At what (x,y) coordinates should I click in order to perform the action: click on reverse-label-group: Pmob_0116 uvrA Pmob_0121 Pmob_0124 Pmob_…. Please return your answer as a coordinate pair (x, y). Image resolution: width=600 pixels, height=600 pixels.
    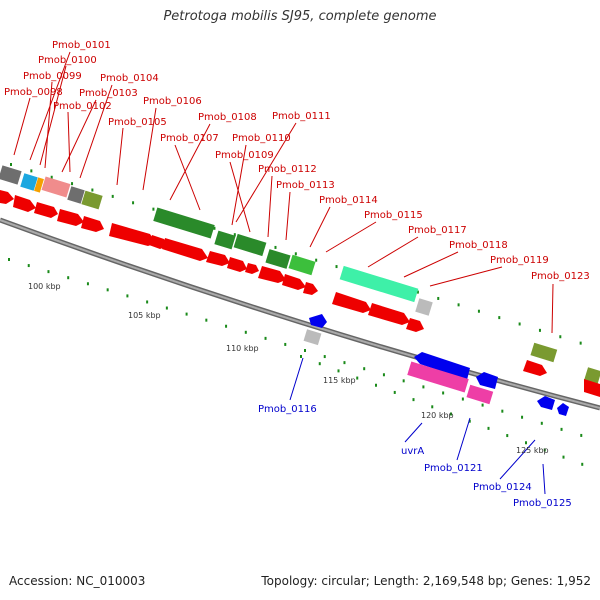
    Looking at the image, I should click on (415, 456).